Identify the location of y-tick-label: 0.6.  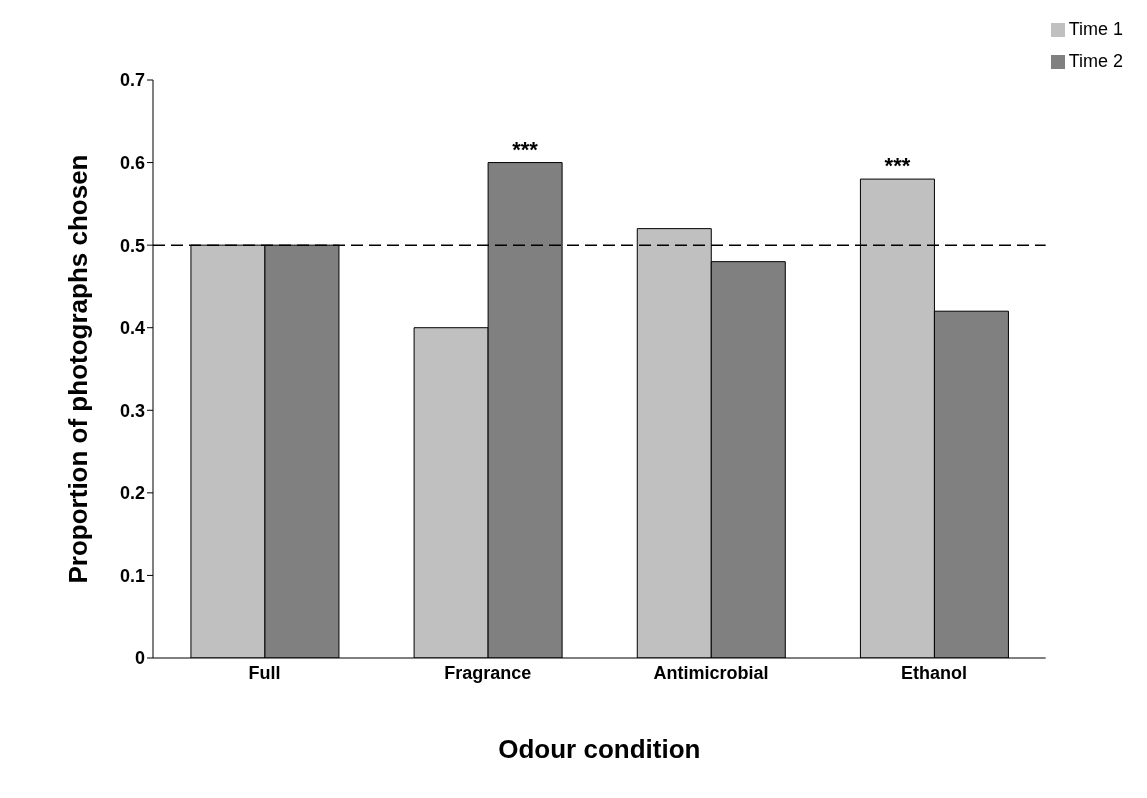
(132, 162).